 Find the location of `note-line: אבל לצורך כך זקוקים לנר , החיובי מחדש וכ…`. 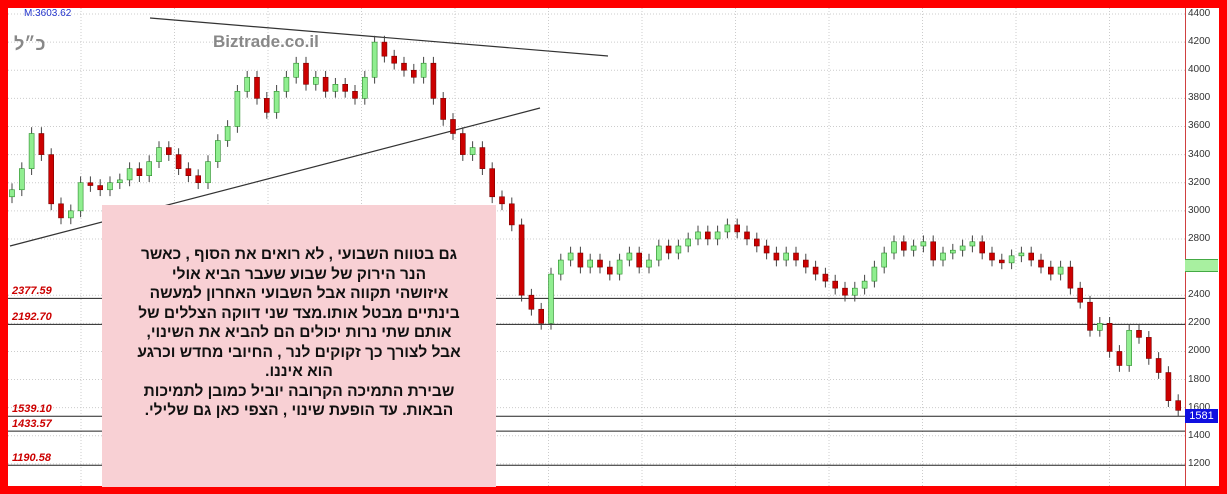

note-line: אבל לצורך כך זקוקים לנר , החיובי מחדש וכ… is located at coordinates (299, 352).